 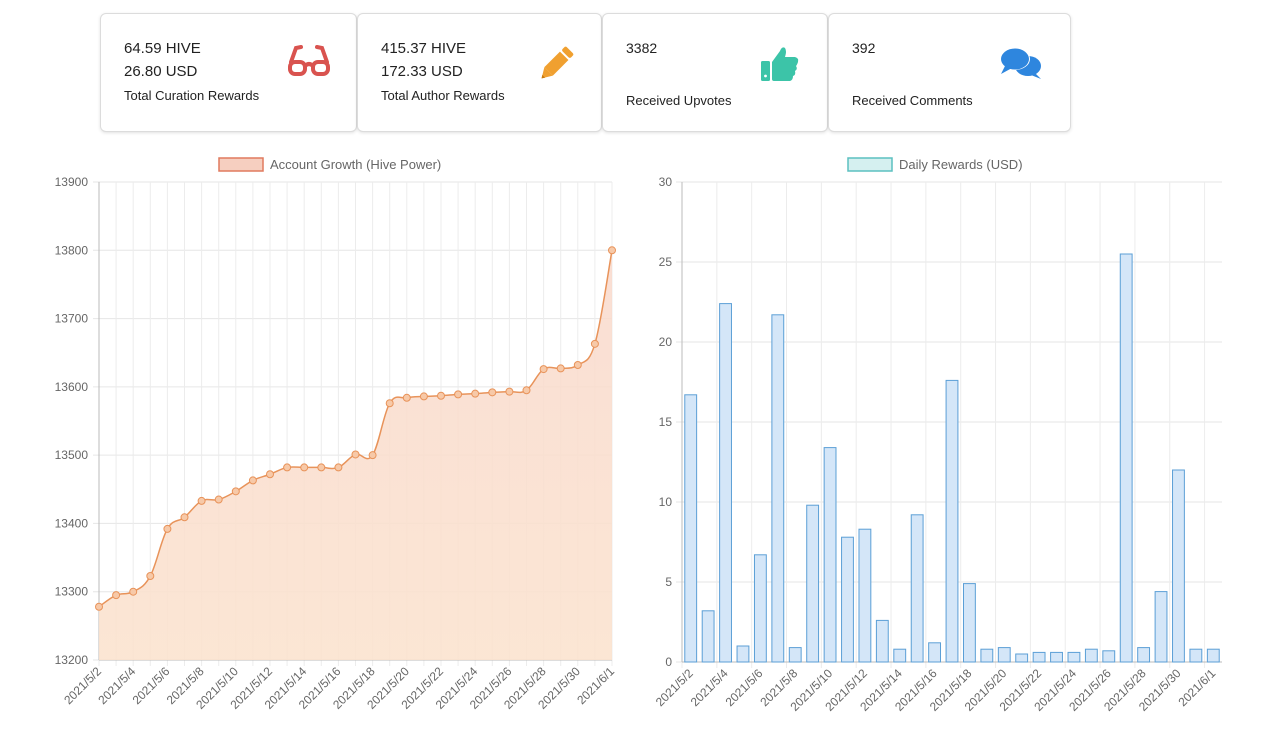 I want to click on comments-value: 392, so click(x=864, y=48).